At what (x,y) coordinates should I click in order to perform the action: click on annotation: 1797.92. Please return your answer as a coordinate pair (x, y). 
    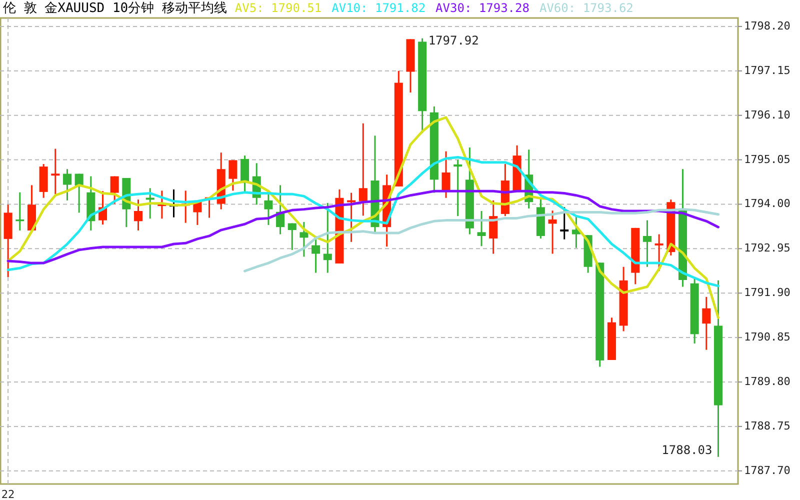
    Looking at the image, I should click on (453, 40).